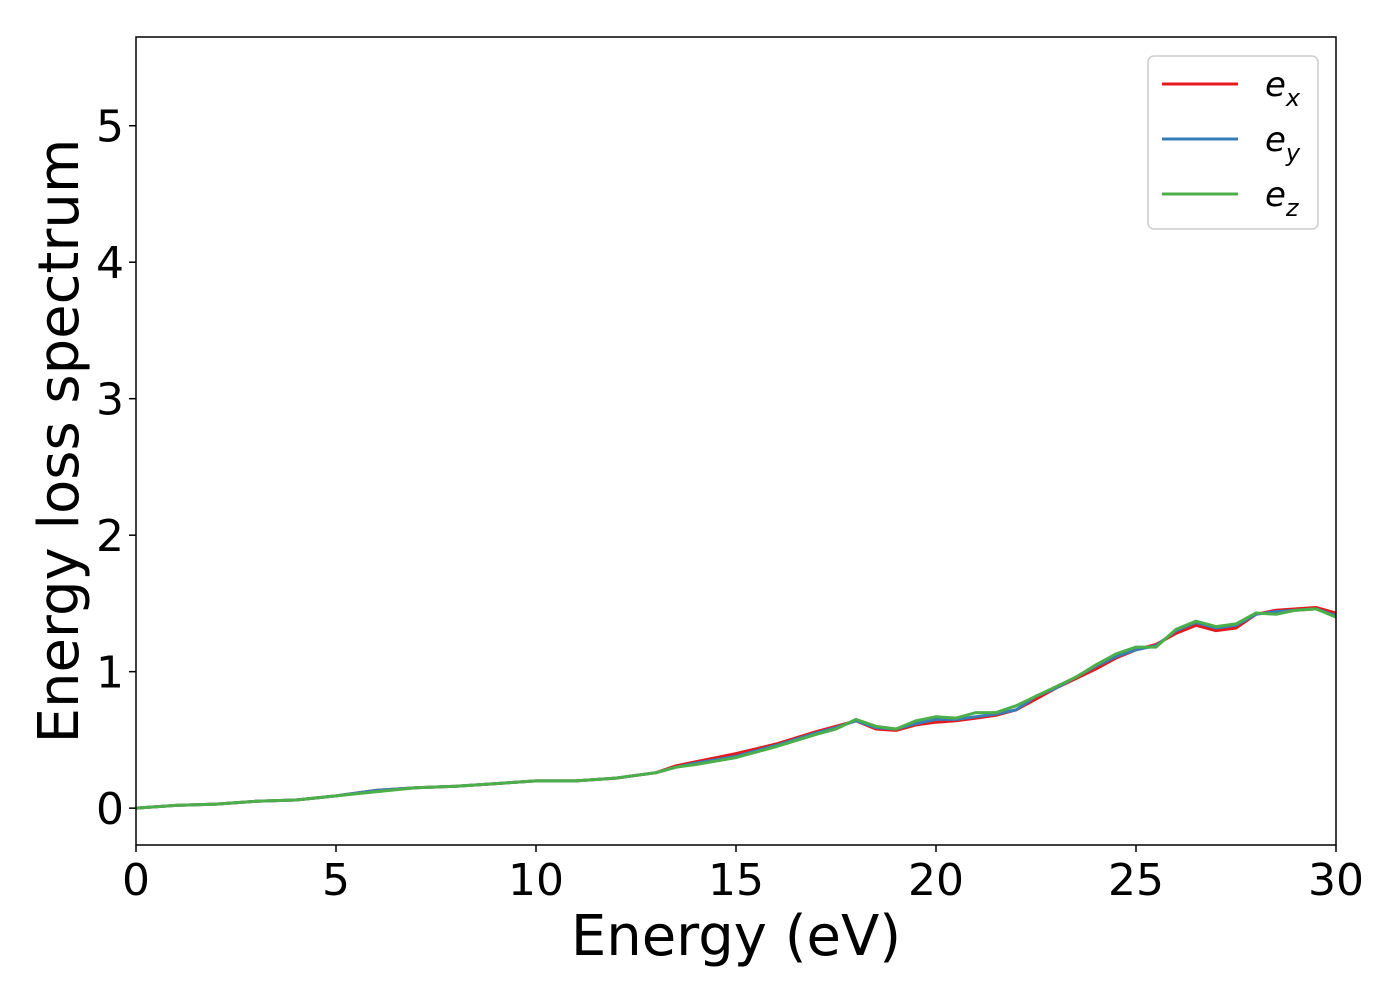 The height and width of the screenshot is (1000, 1400). I want to click on legend-label-subscript: x, so click(1293, 98).